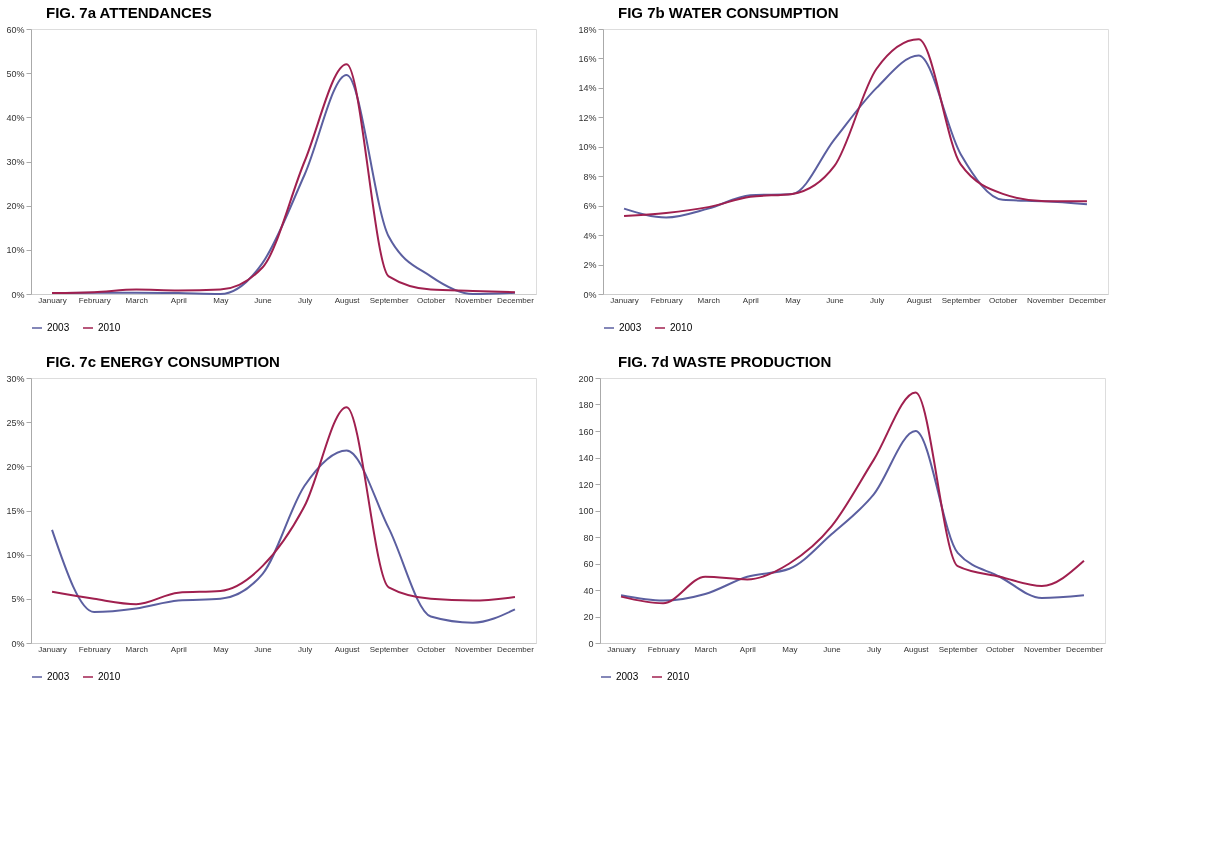  What do you see at coordinates (590, 176) in the screenshot?
I see `y-tick-label: 8%` at bounding box center [590, 176].